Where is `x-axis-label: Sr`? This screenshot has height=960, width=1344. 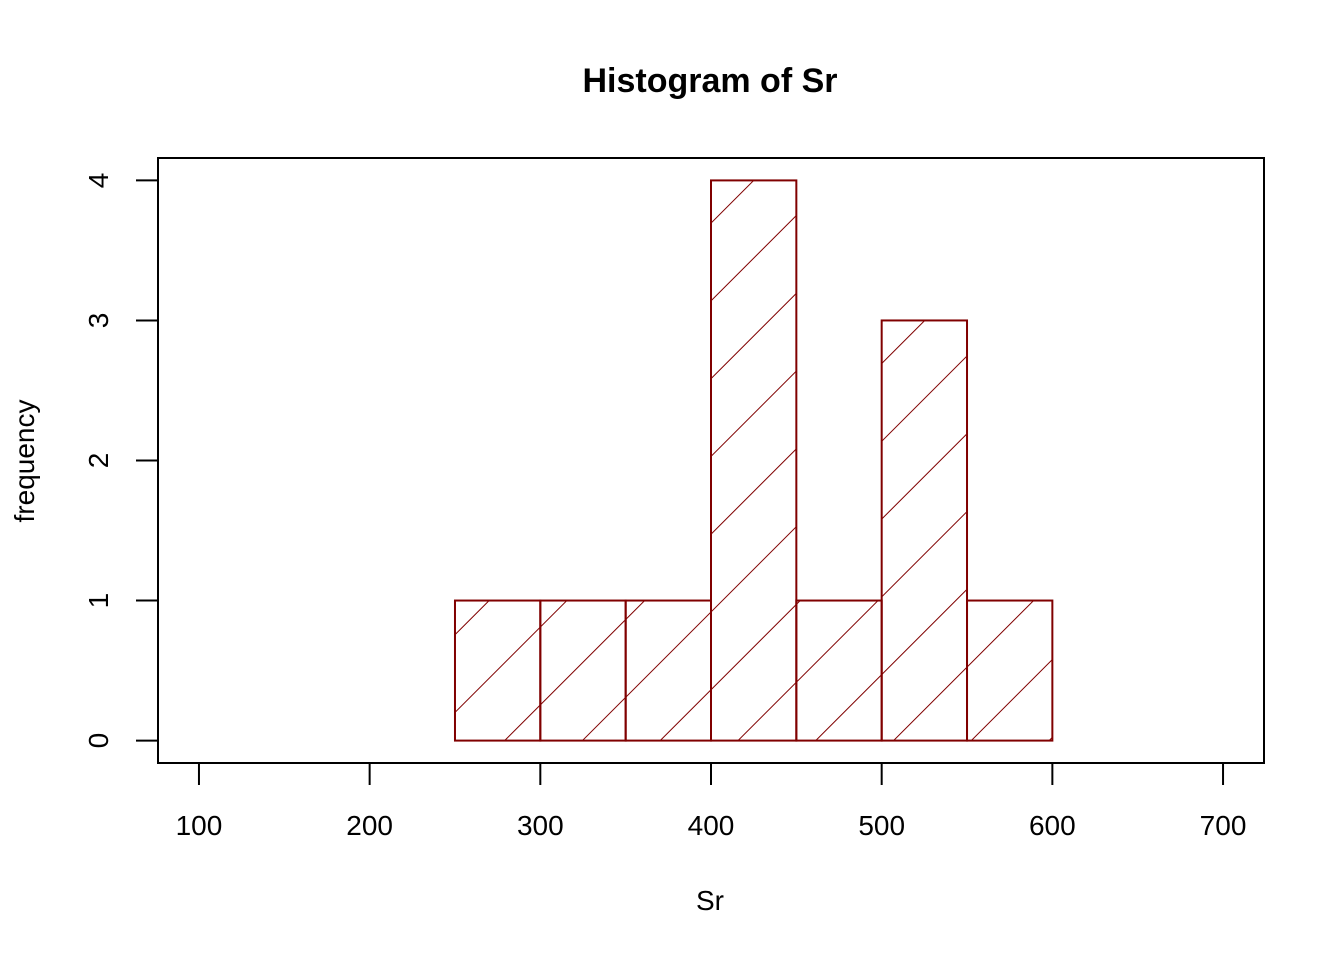
x-axis-label: Sr is located at coordinates (710, 900).